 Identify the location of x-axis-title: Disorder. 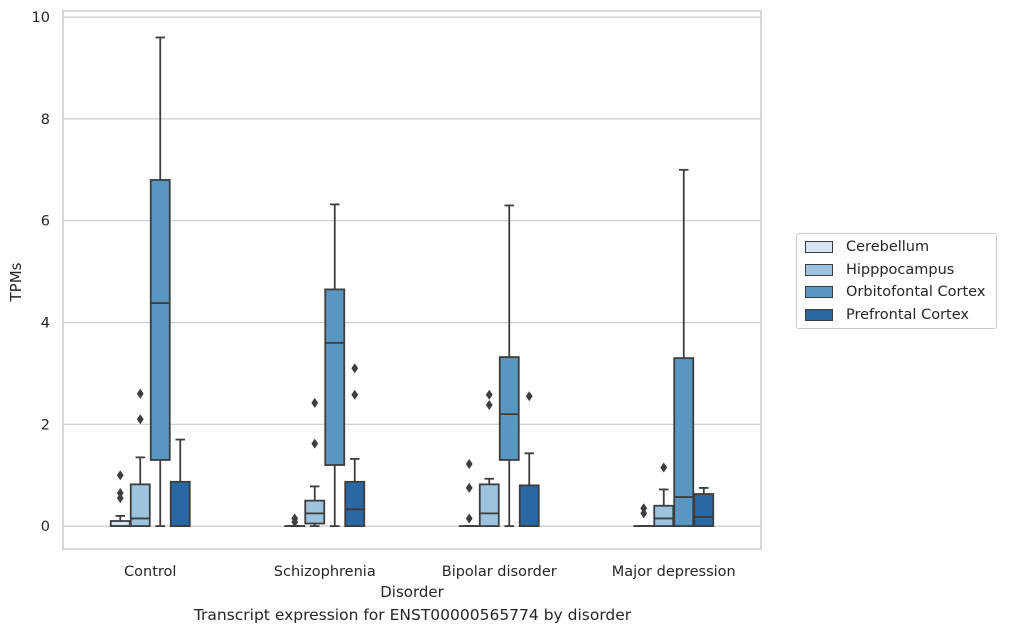
(412, 592).